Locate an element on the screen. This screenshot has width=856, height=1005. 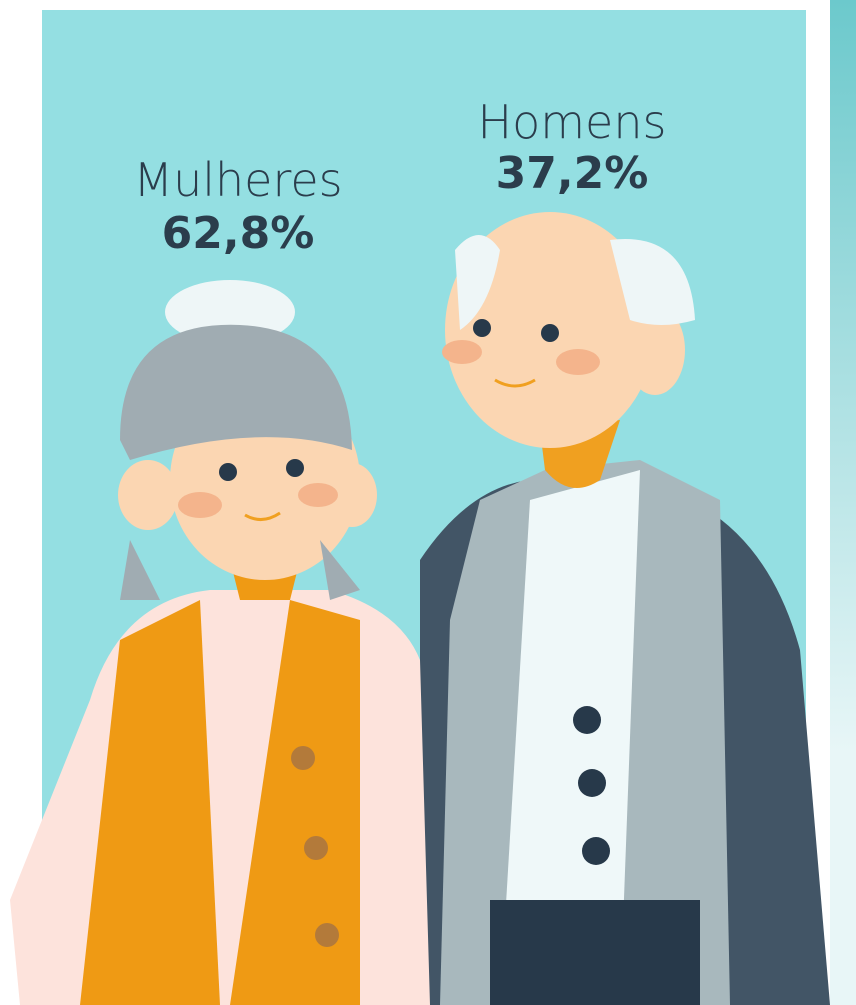
side-strip is located at coordinates (843, 502).